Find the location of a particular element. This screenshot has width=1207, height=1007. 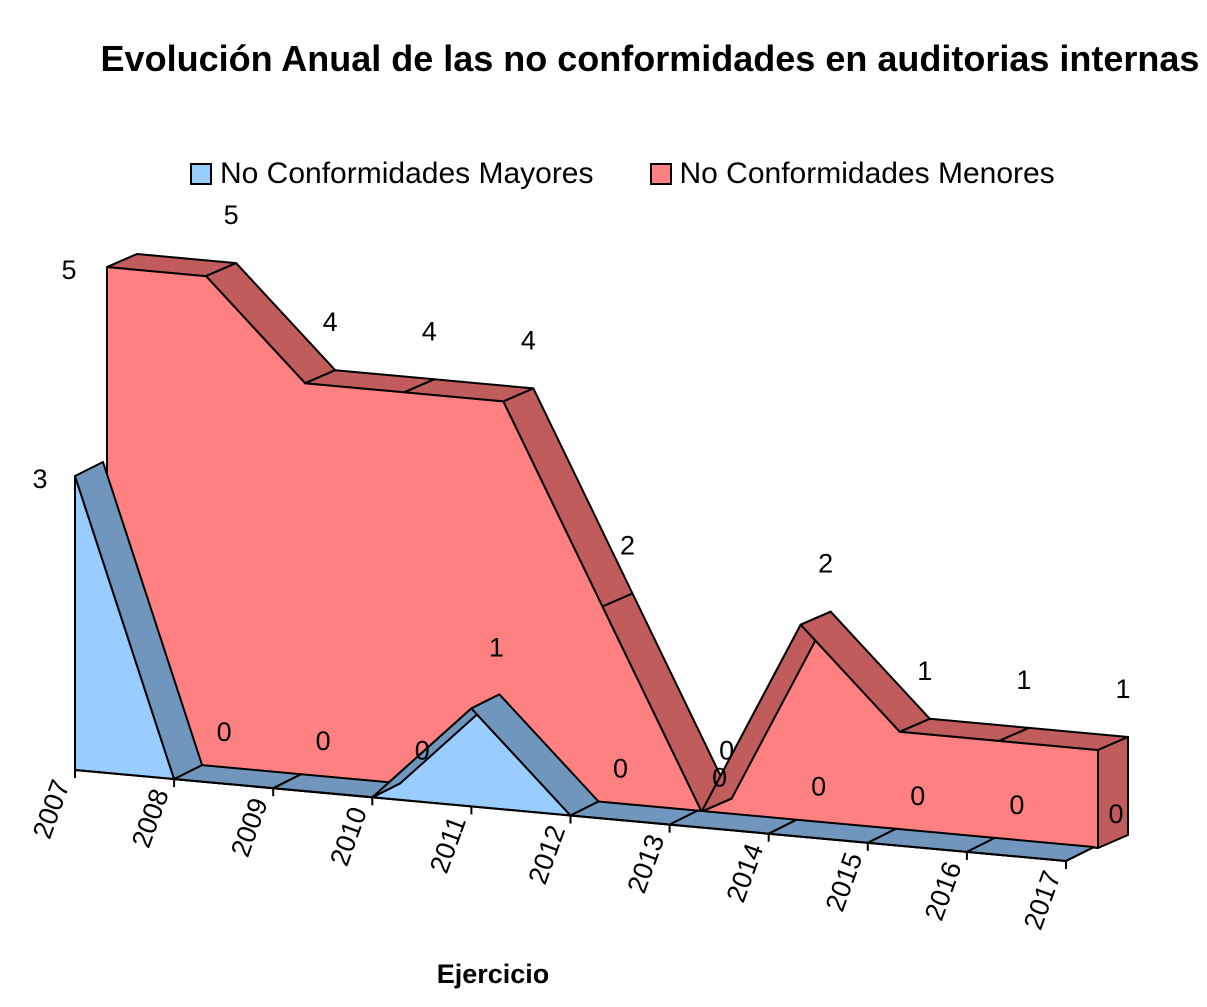

data-label-mayores-2013: 0 is located at coordinates (719, 778).